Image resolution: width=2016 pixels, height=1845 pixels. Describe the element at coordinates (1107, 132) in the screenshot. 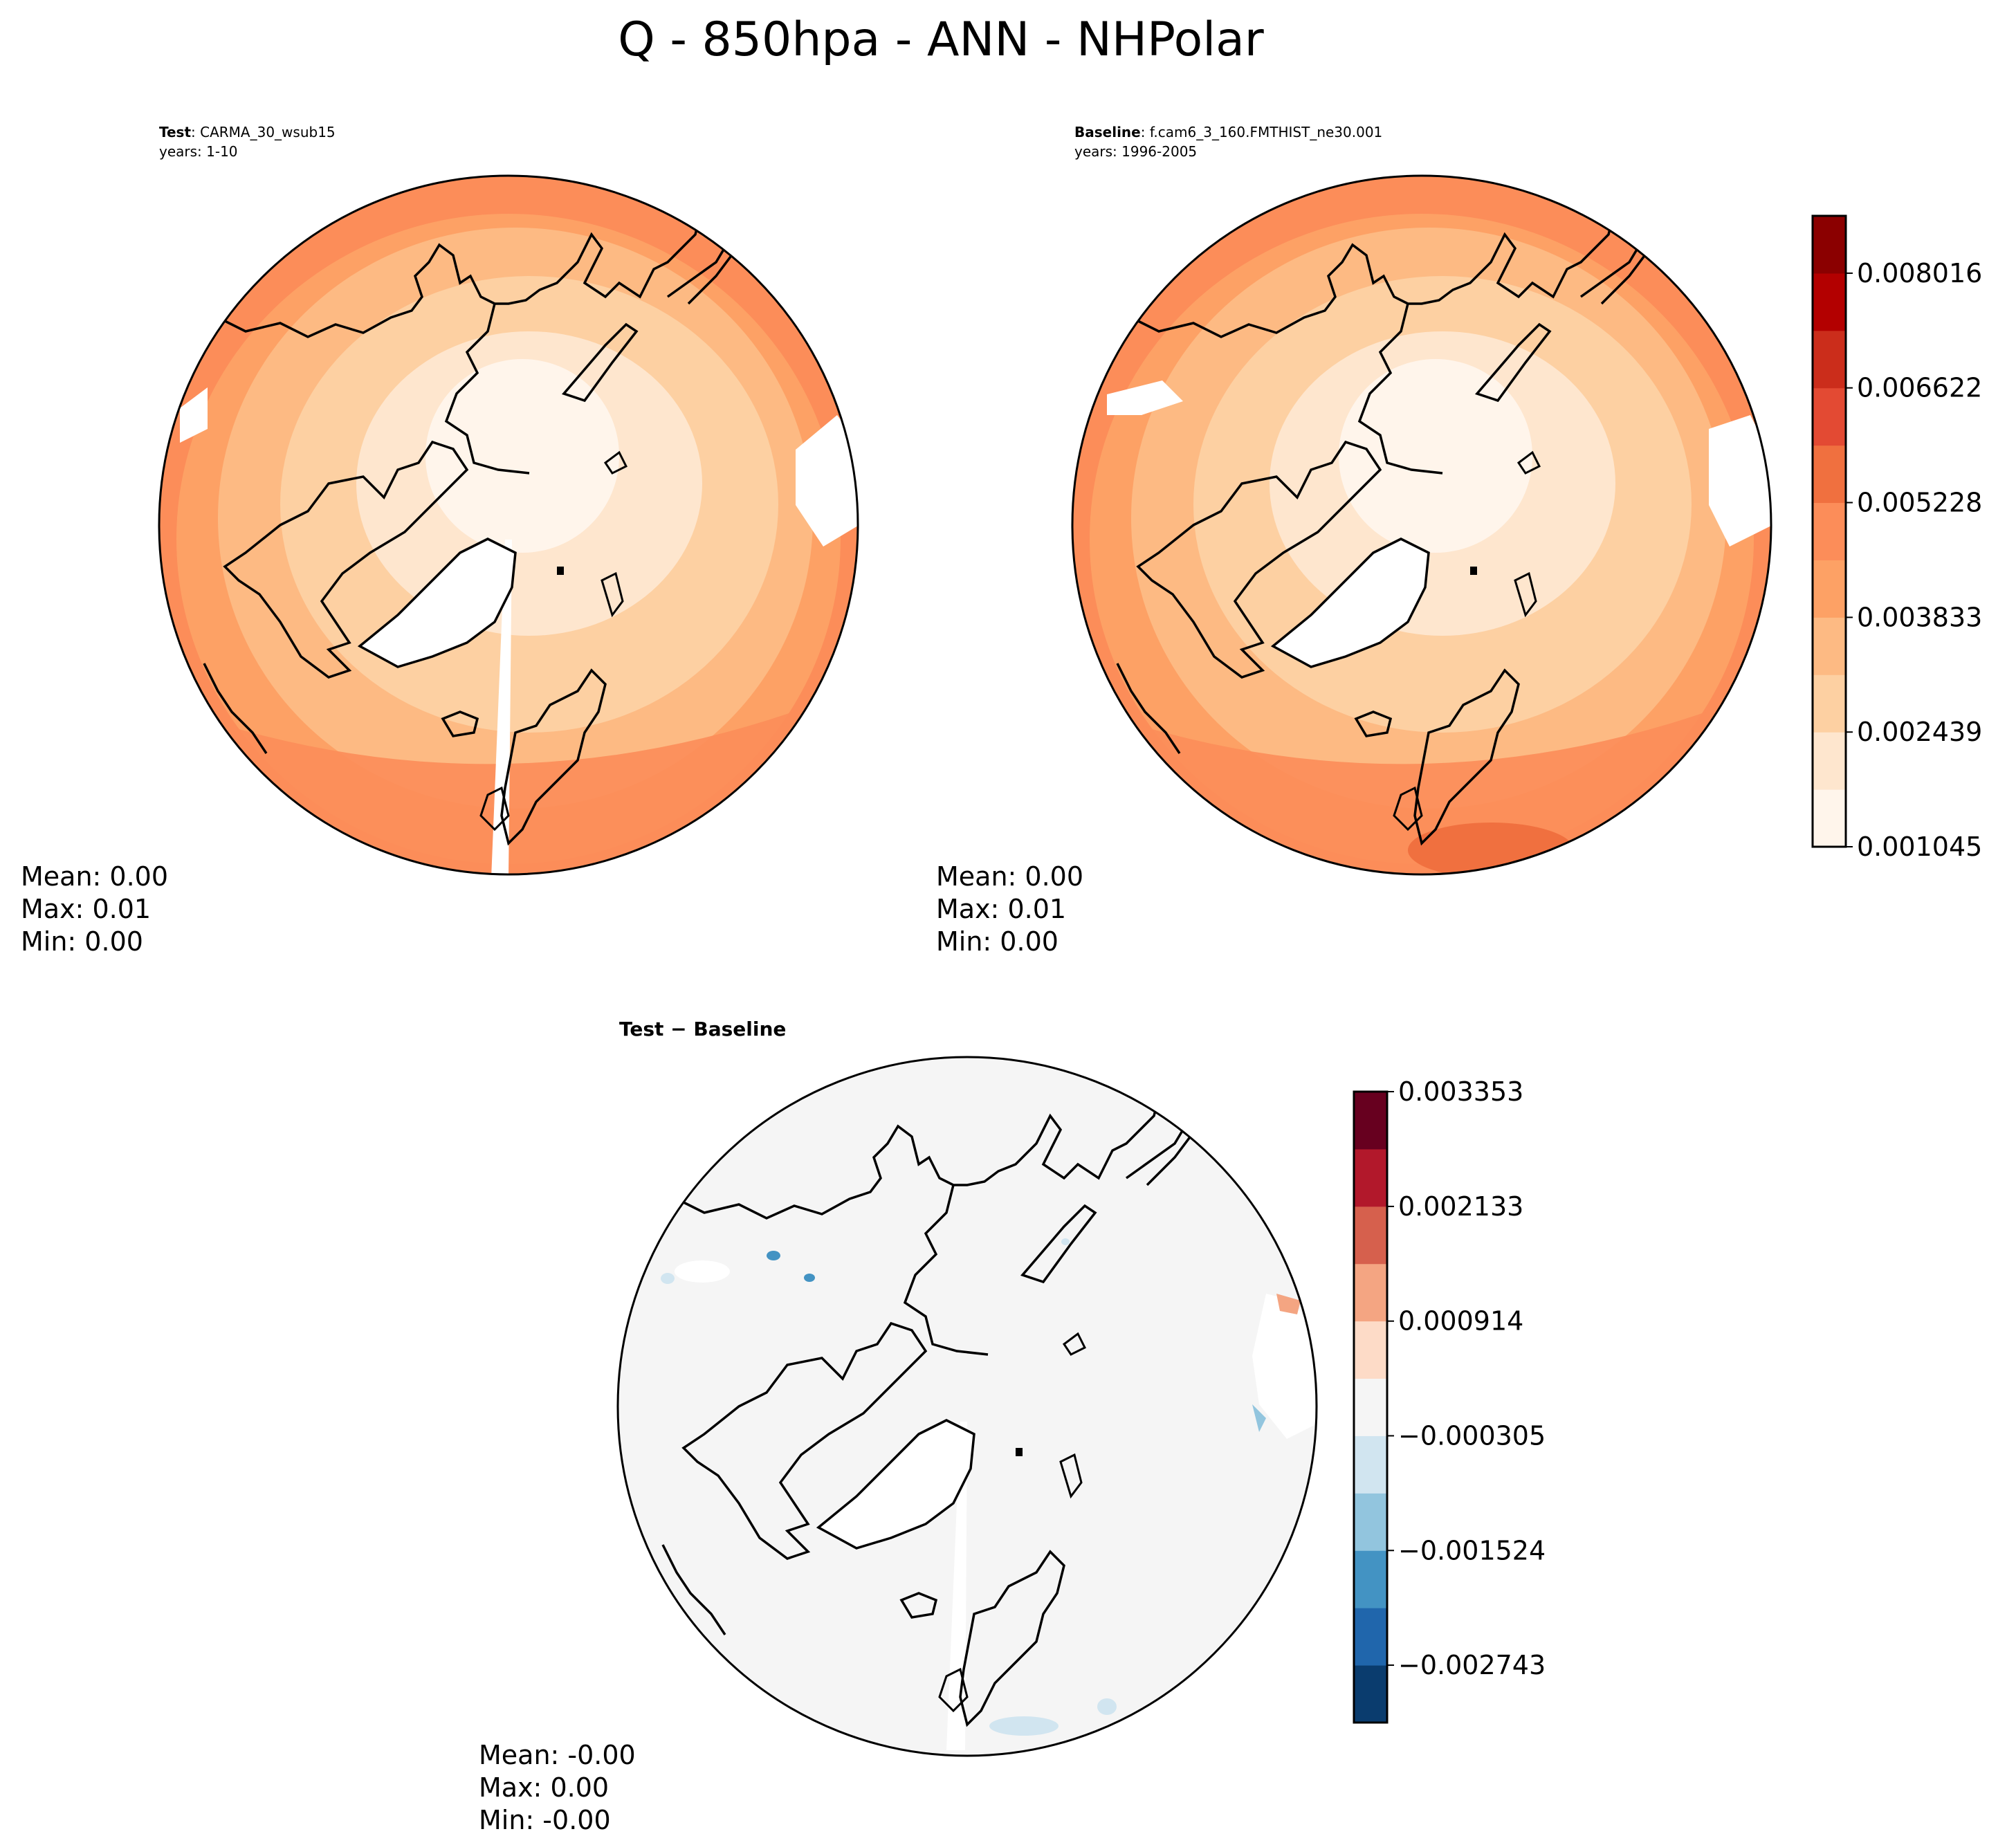

I see `baseline-label-bold: Baseline` at that location.